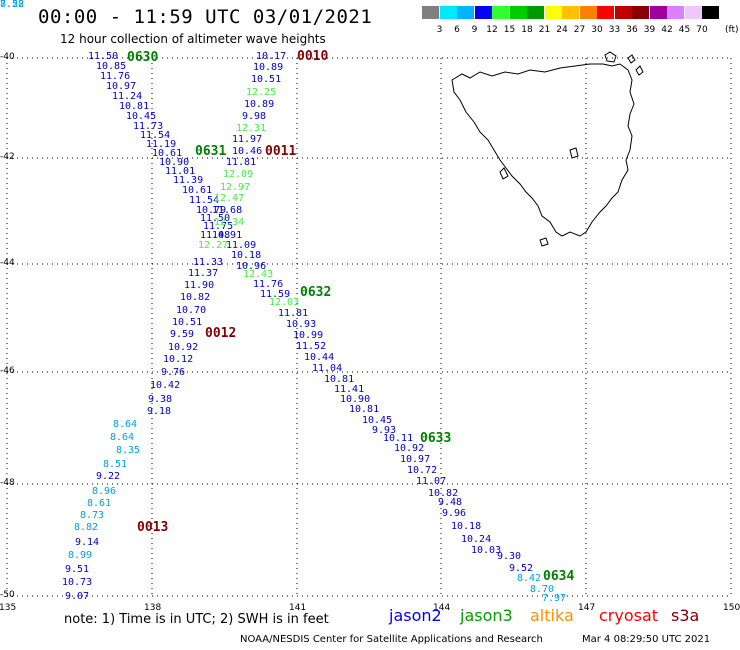 This screenshot has width=740, height=650. I want to click on wave-height-value: 11.01, so click(180, 171).